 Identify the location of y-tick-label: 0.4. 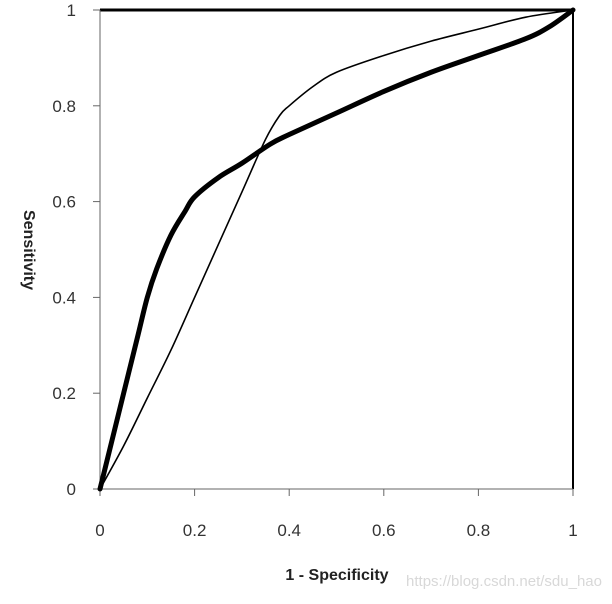
(64, 297).